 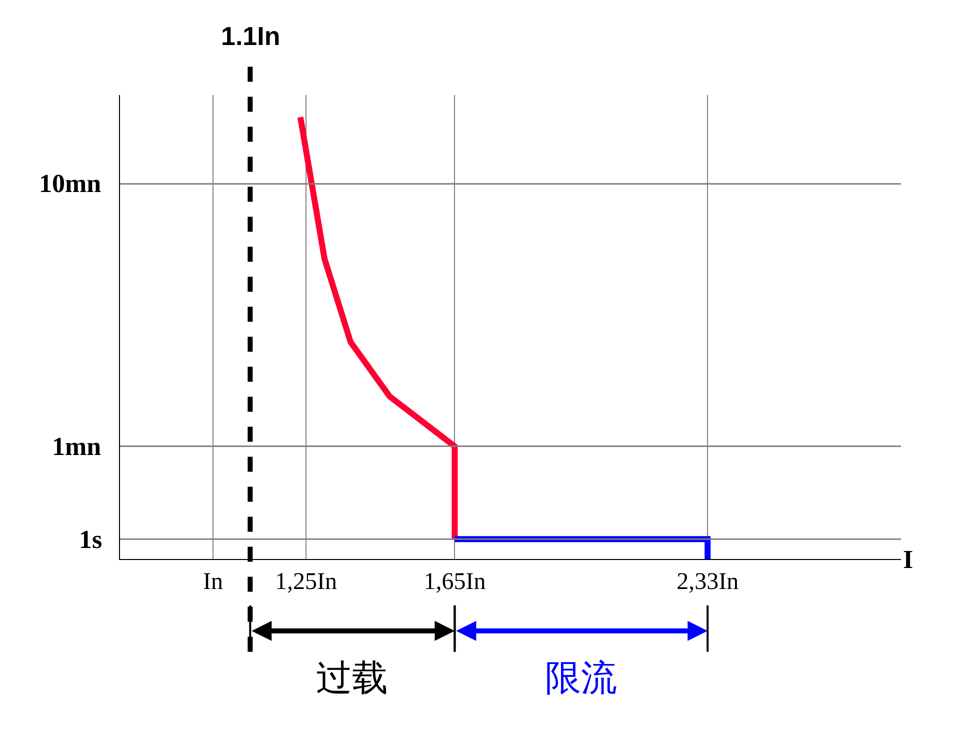 What do you see at coordinates (250, 36) in the screenshot?
I see `ref-line-label: 1.1In` at bounding box center [250, 36].